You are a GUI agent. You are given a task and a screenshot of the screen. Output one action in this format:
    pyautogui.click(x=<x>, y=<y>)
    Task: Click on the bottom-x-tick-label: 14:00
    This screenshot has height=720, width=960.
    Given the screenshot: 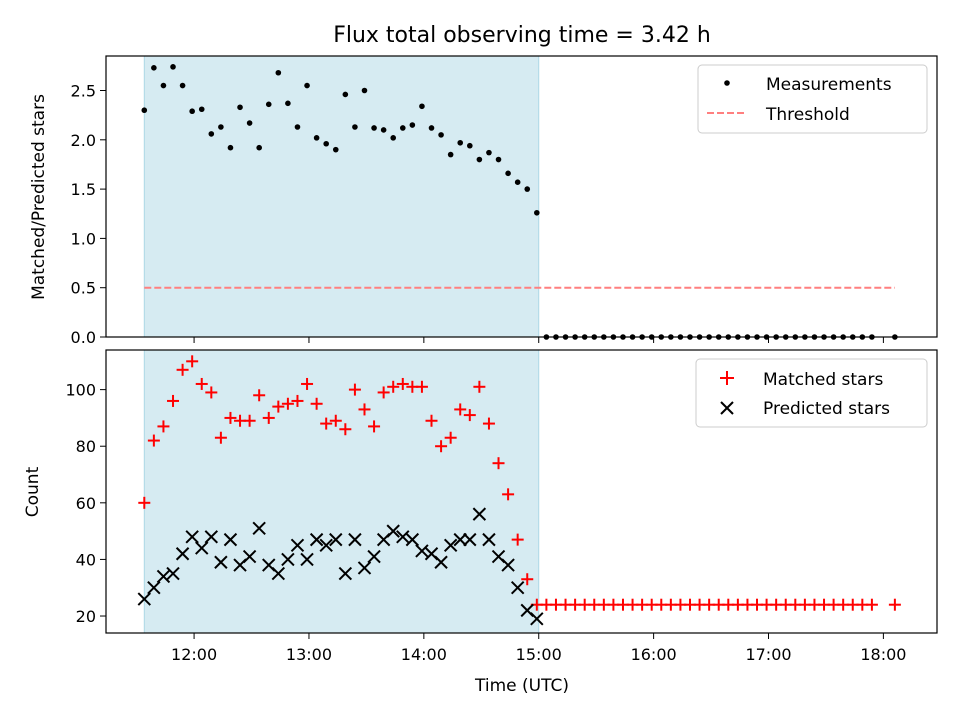 What is the action you would take?
    pyautogui.click(x=424, y=654)
    